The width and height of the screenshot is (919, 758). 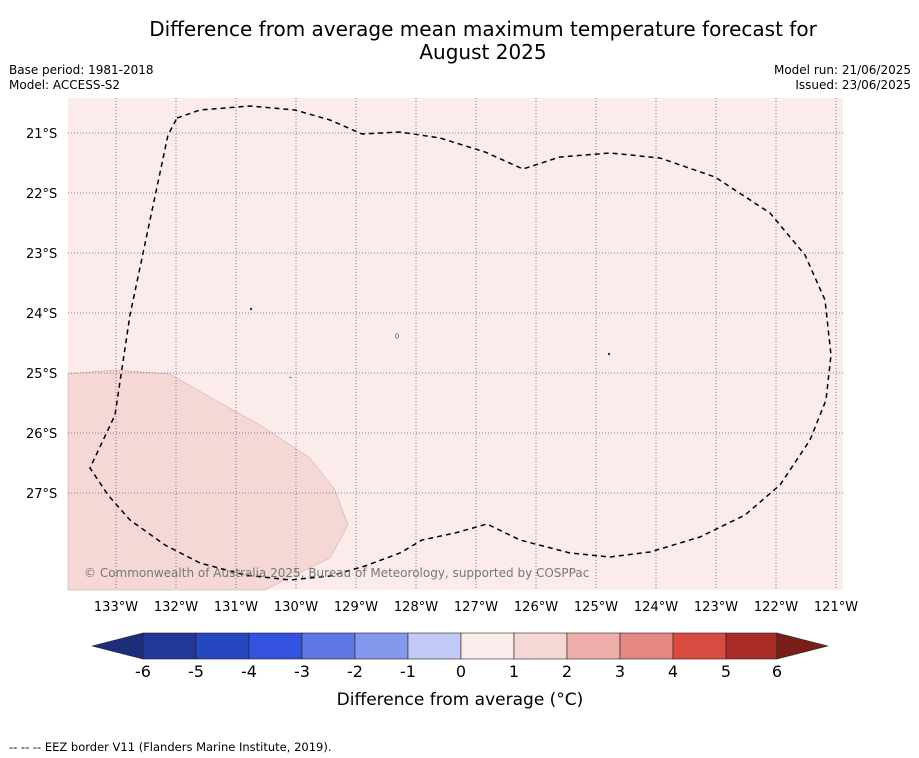 What do you see at coordinates (461, 671) in the screenshot?
I see `colorbar-tick: 0` at bounding box center [461, 671].